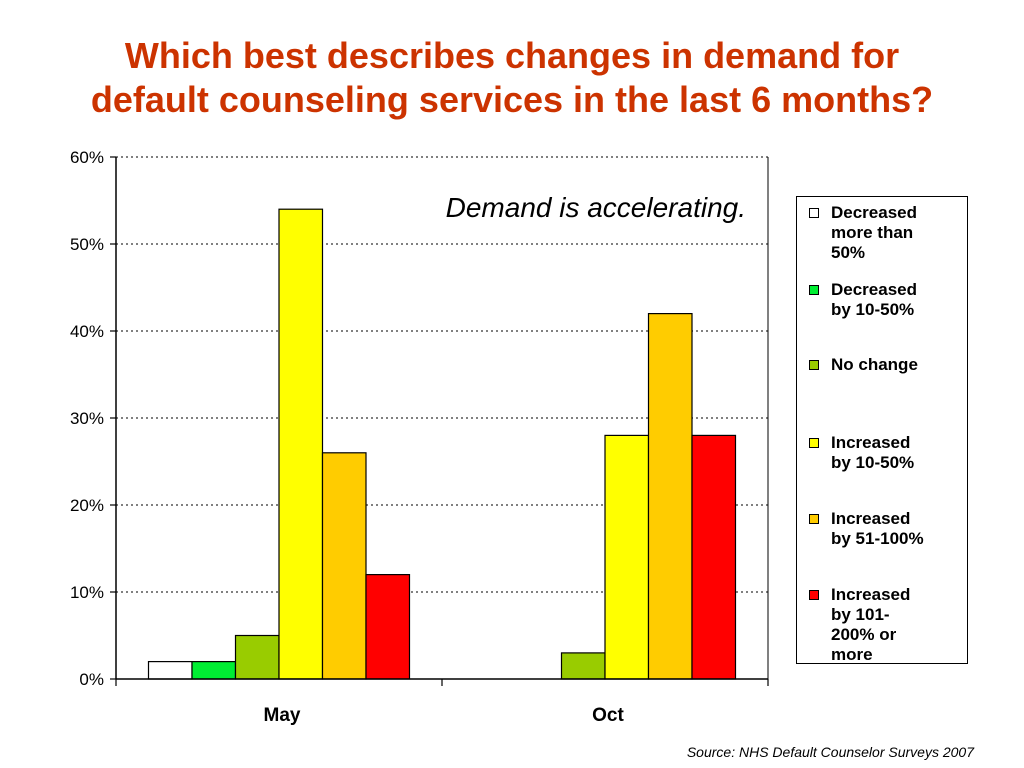 Image resolution: width=1024 pixels, height=768 pixels. I want to click on x-tick-label: May, so click(282, 715).